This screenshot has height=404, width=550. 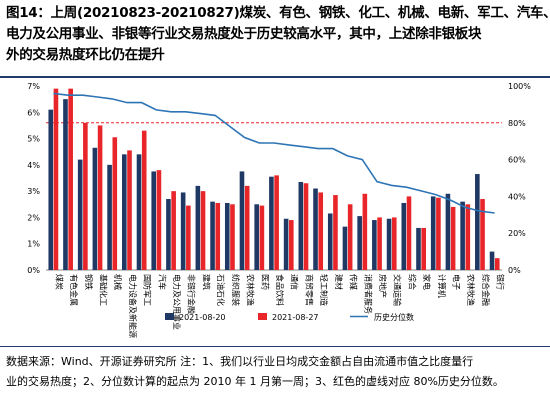 I want to click on y-left-tick-label: 1%, so click(x=33, y=244).